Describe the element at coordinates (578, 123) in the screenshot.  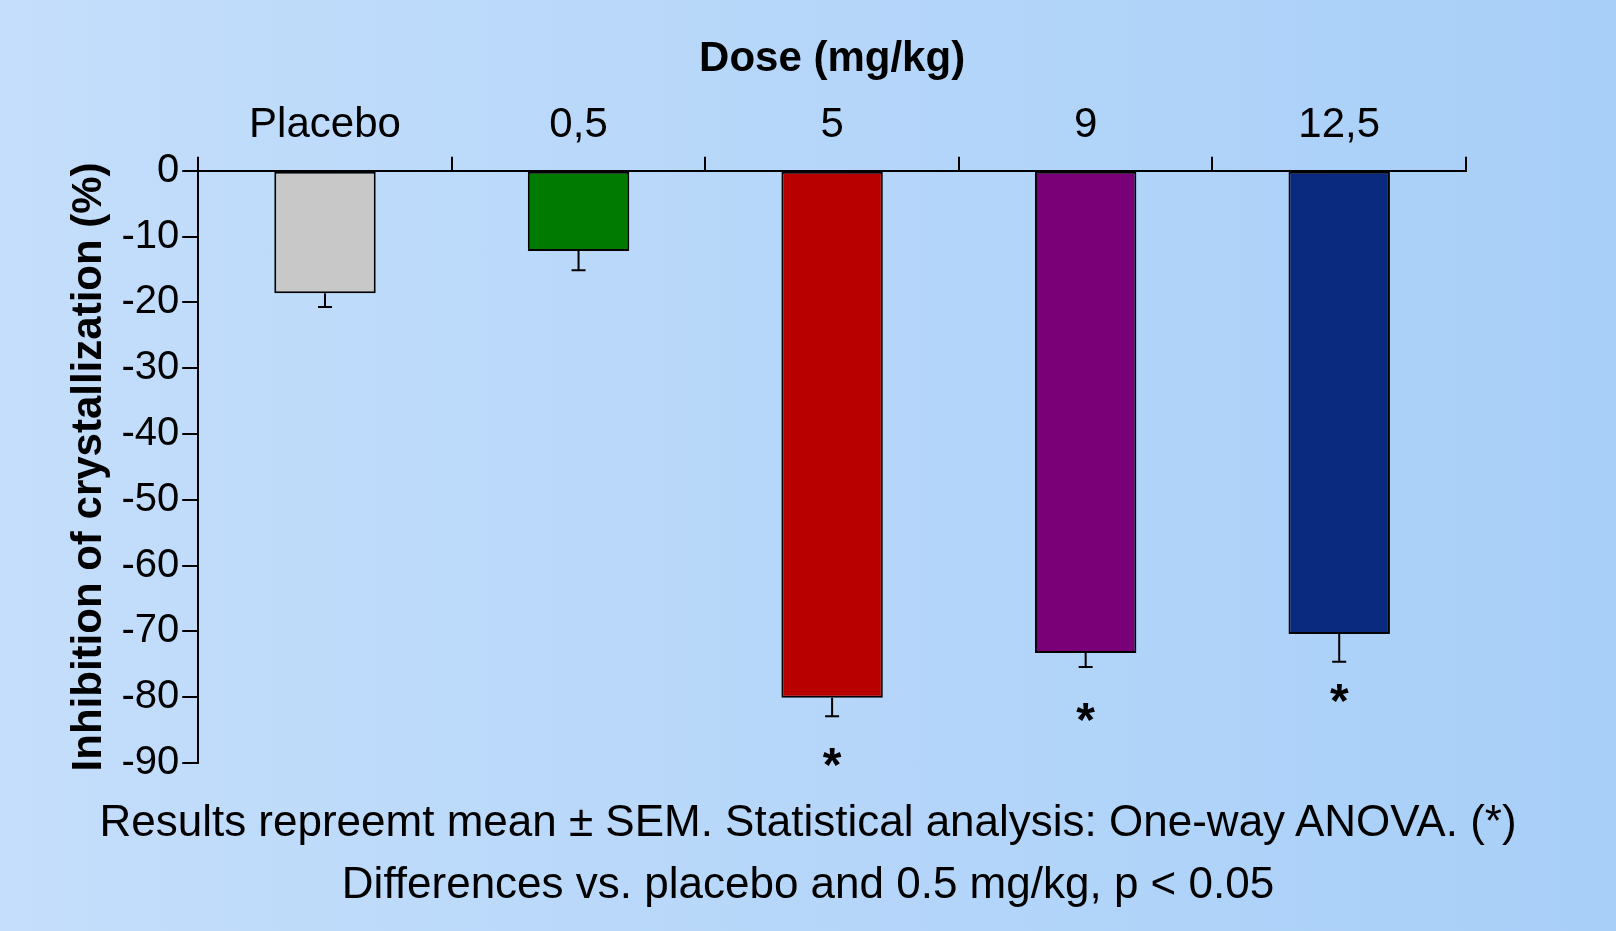
I see `x-tick-label: 0,5` at that location.